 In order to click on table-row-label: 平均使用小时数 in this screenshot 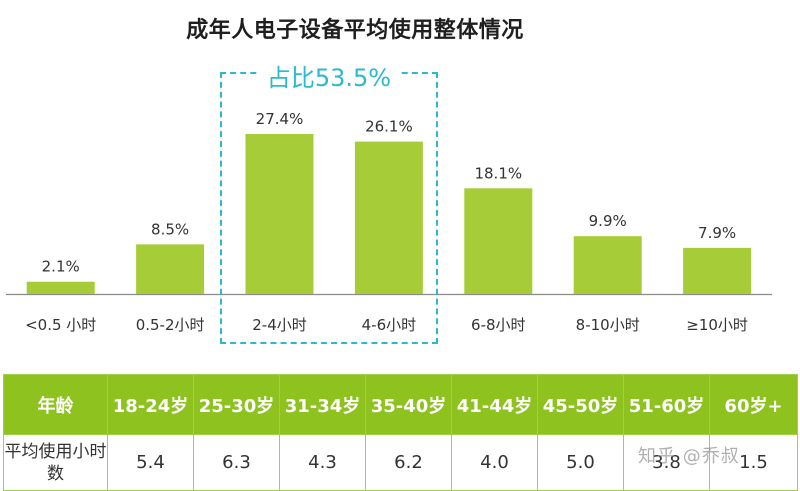, I will do `click(55, 462)`.